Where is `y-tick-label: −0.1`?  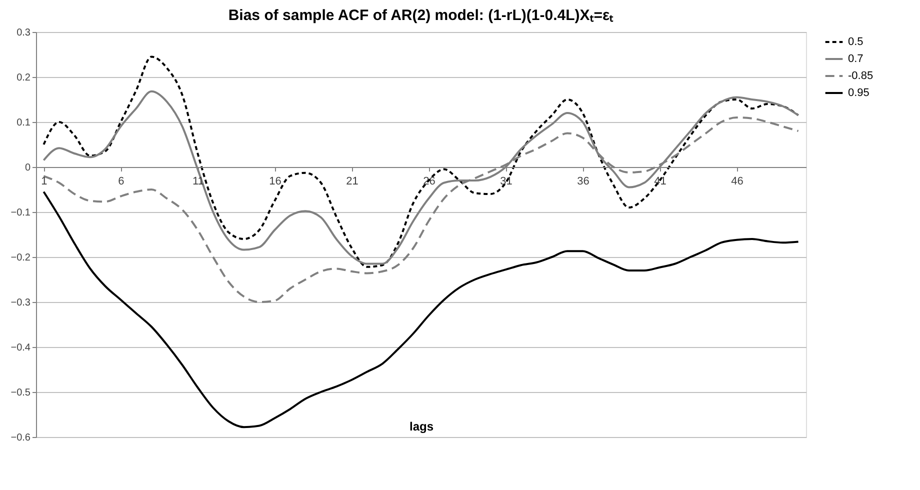
y-tick-label: −0.1 is located at coordinates (20, 213).